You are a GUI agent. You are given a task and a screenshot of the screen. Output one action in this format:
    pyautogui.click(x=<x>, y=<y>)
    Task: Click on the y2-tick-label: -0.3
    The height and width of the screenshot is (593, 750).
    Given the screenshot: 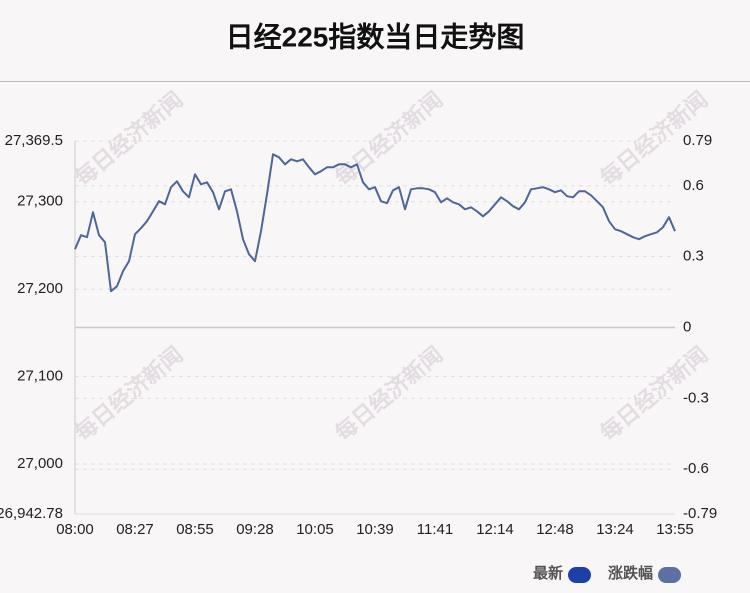 What is the action you would take?
    pyautogui.click(x=696, y=397)
    